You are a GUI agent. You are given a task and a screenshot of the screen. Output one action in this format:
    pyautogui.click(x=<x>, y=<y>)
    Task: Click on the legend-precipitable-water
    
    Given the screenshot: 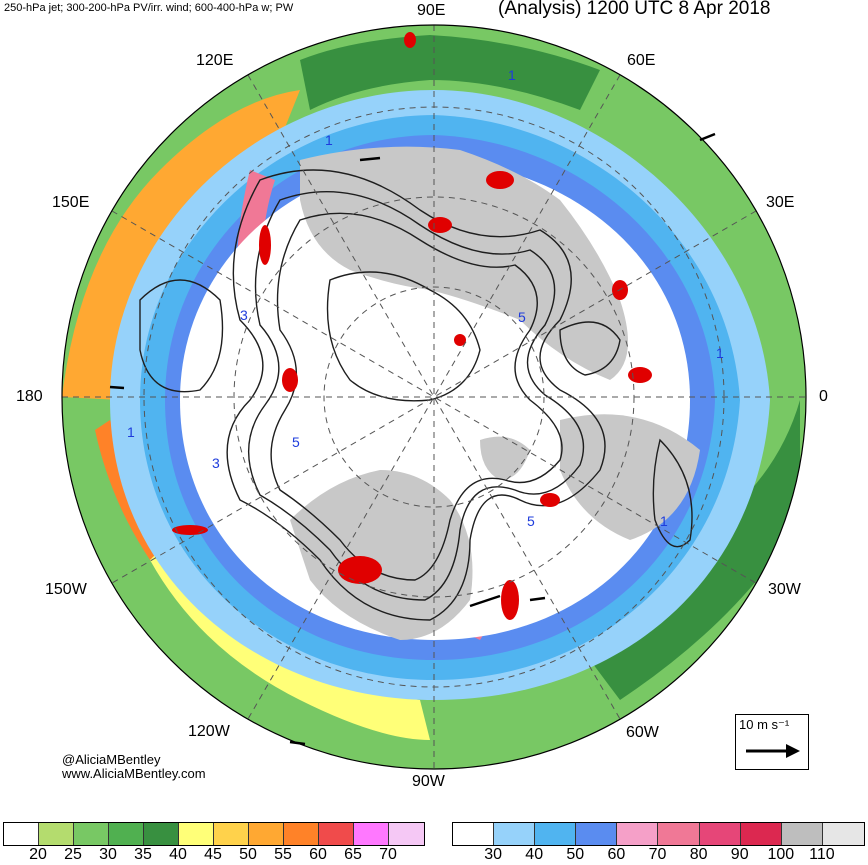 What is the action you would take?
    pyautogui.click(x=214, y=834)
    